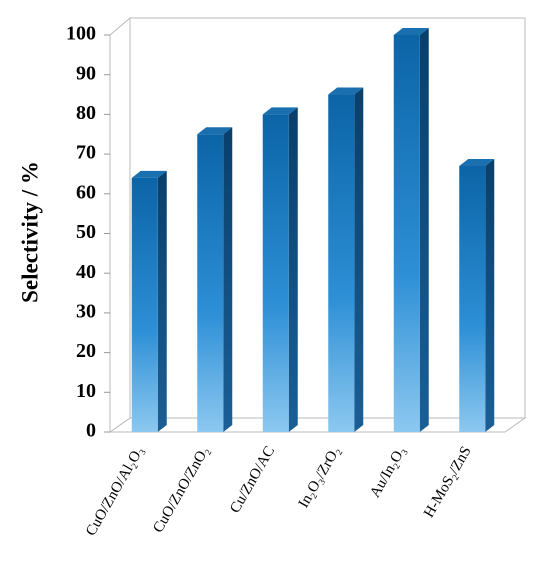 This screenshot has height=573, width=550. I want to click on y-axis-label: Selectivity / %, so click(29, 232).